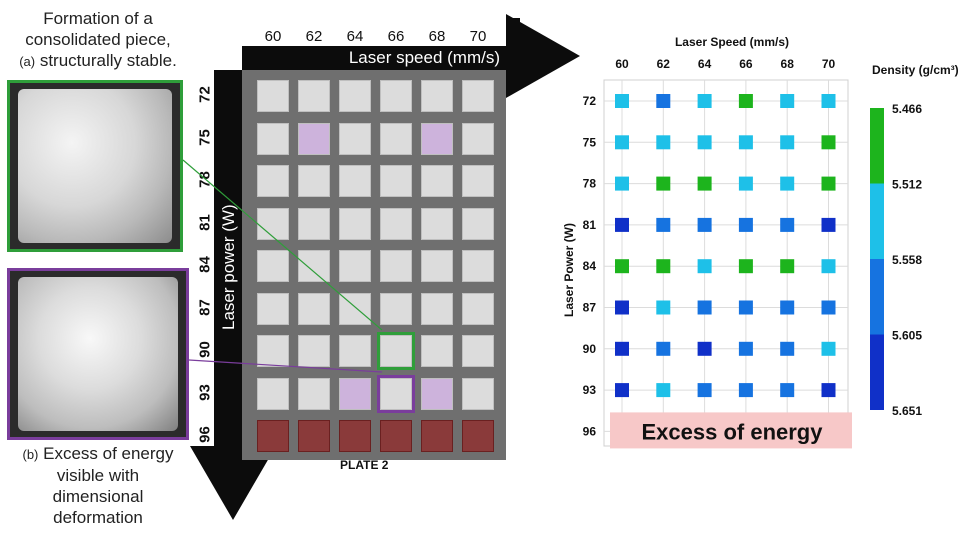 The width and height of the screenshot is (966, 534). I want to click on plate-speed-label: Laser speed (mm/s), so click(424, 57).